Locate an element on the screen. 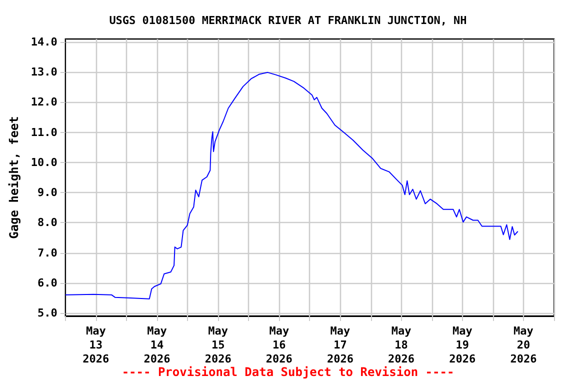 This screenshot has width=576, height=384. x-tick-label: May 19 2026 is located at coordinates (462, 345).